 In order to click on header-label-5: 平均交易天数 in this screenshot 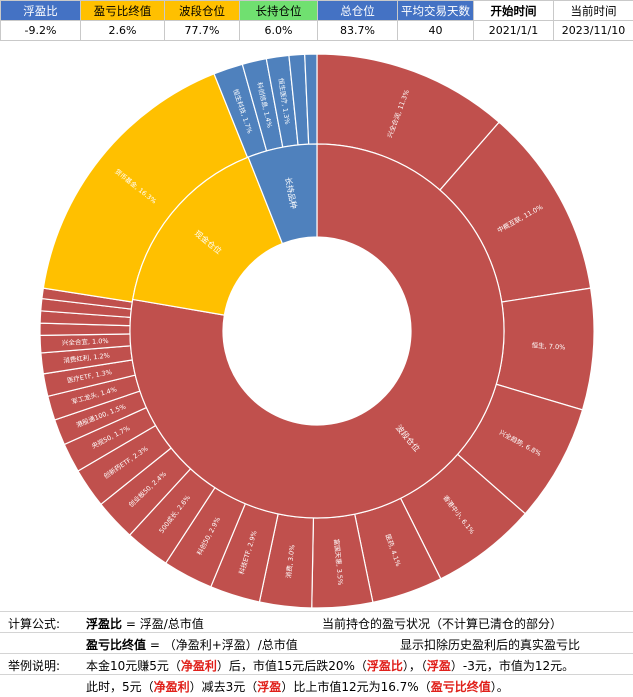, I will do `click(435, 10)`.